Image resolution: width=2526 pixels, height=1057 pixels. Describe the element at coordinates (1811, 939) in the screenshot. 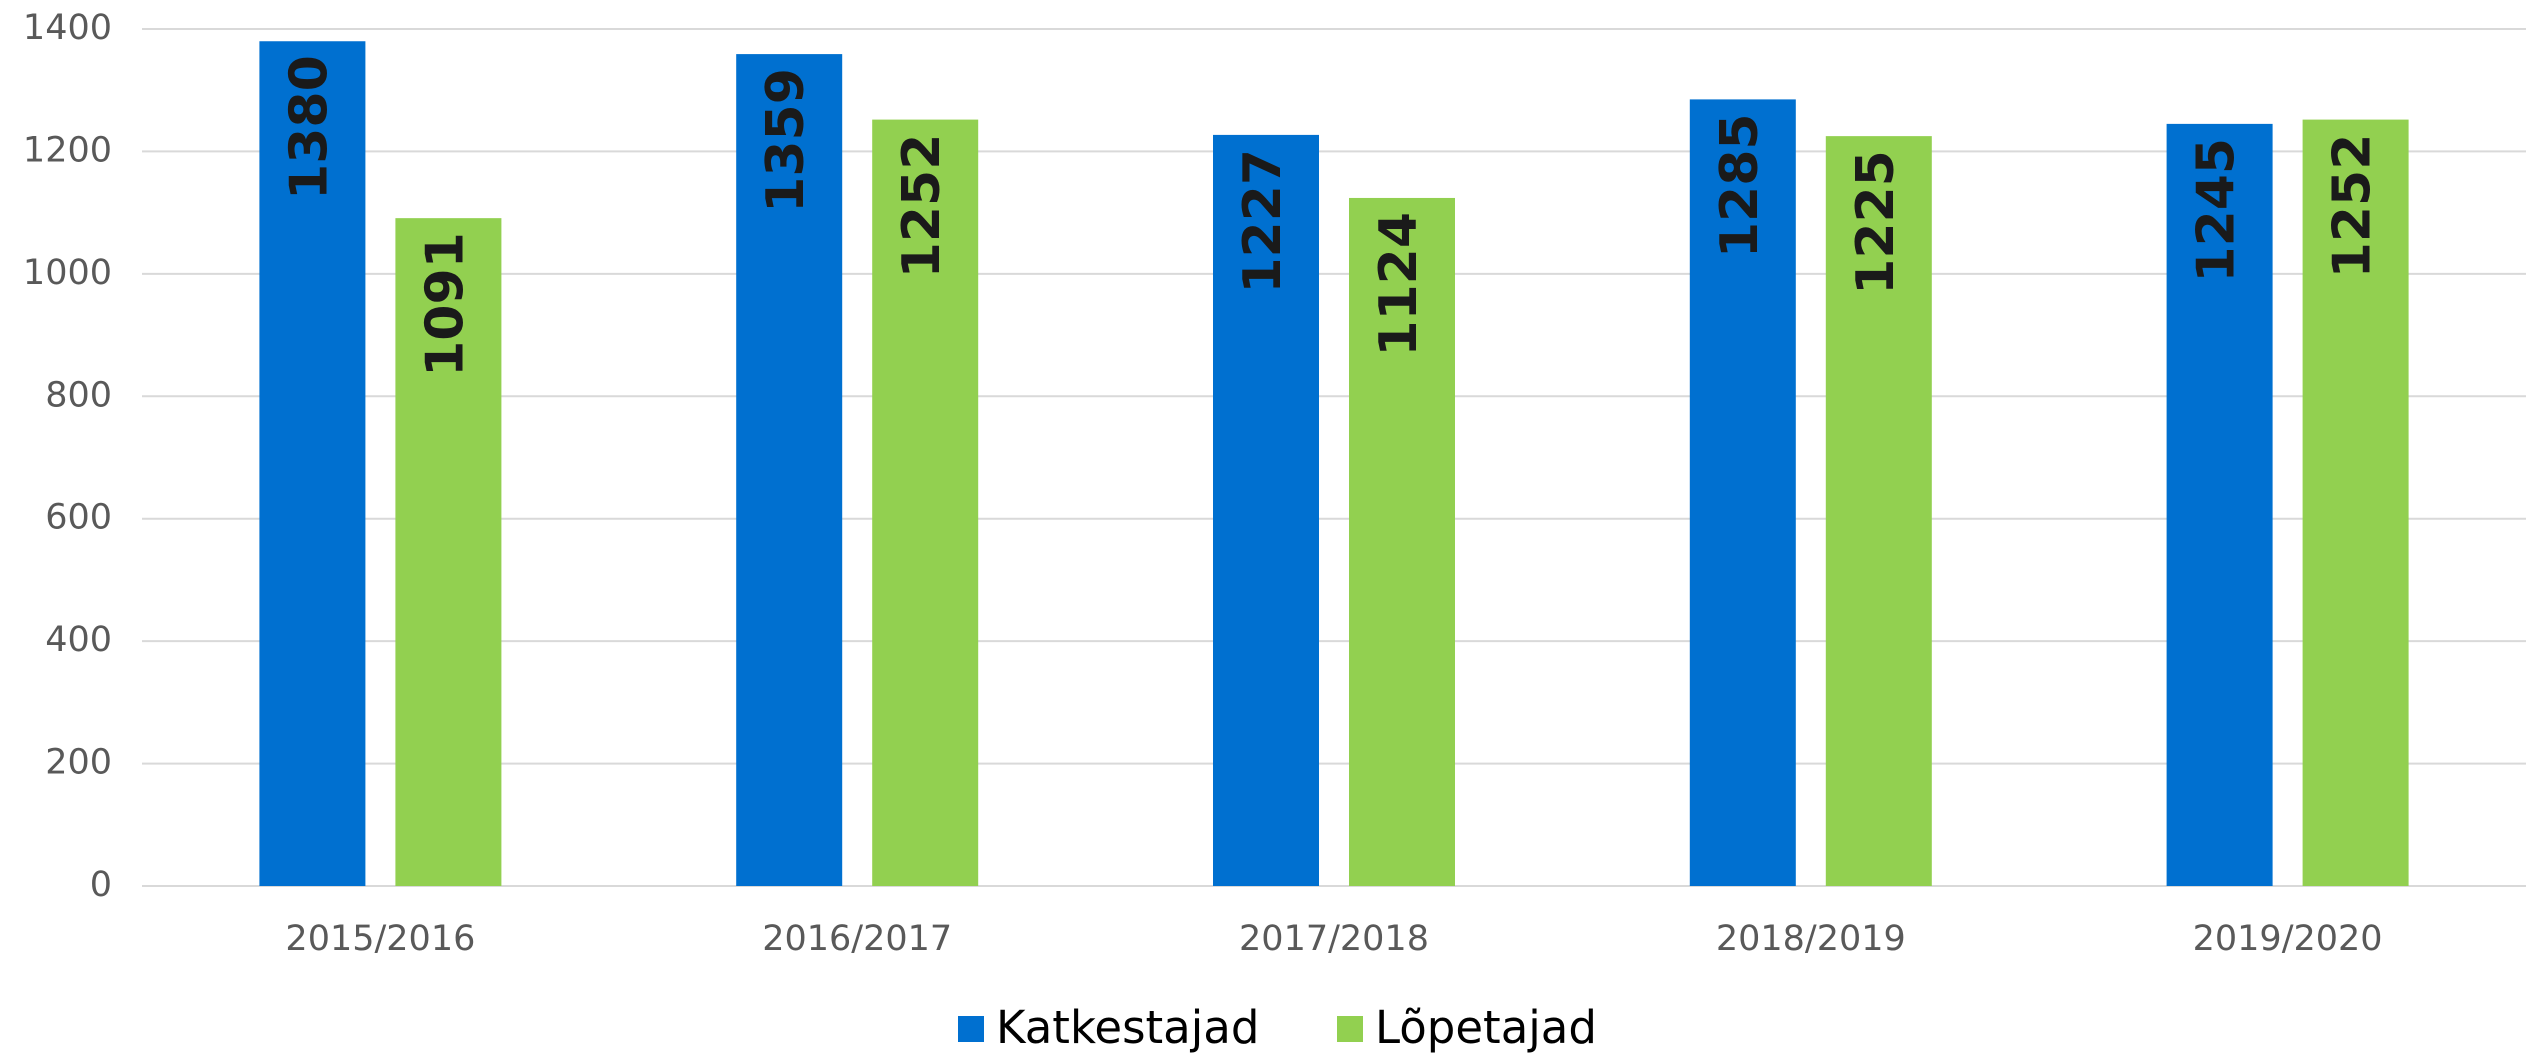

I see `x-tick-label: 2018/2019` at that location.